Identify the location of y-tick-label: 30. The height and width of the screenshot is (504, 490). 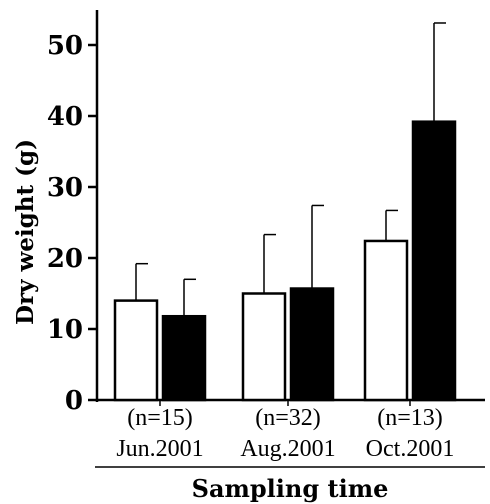
(65, 188).